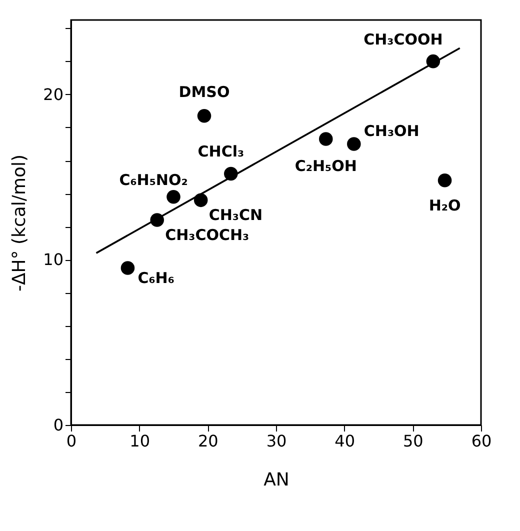 This screenshot has width=520, height=531. What do you see at coordinates (156, 277) in the screenshot?
I see `annotation: C₆H₆` at bounding box center [156, 277].